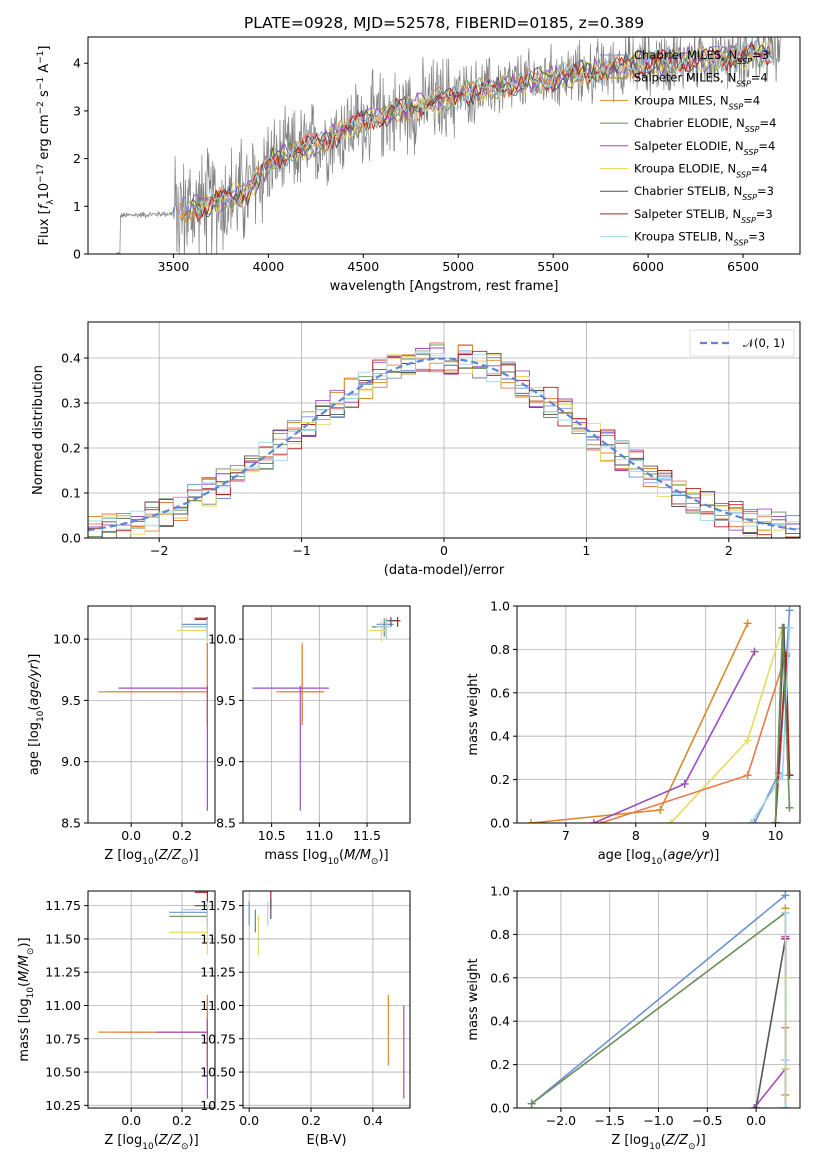 The width and height of the screenshot is (819, 1170). Describe the element at coordinates (249, 1120) in the screenshot. I see `x-tick-label: 0.0` at that location.